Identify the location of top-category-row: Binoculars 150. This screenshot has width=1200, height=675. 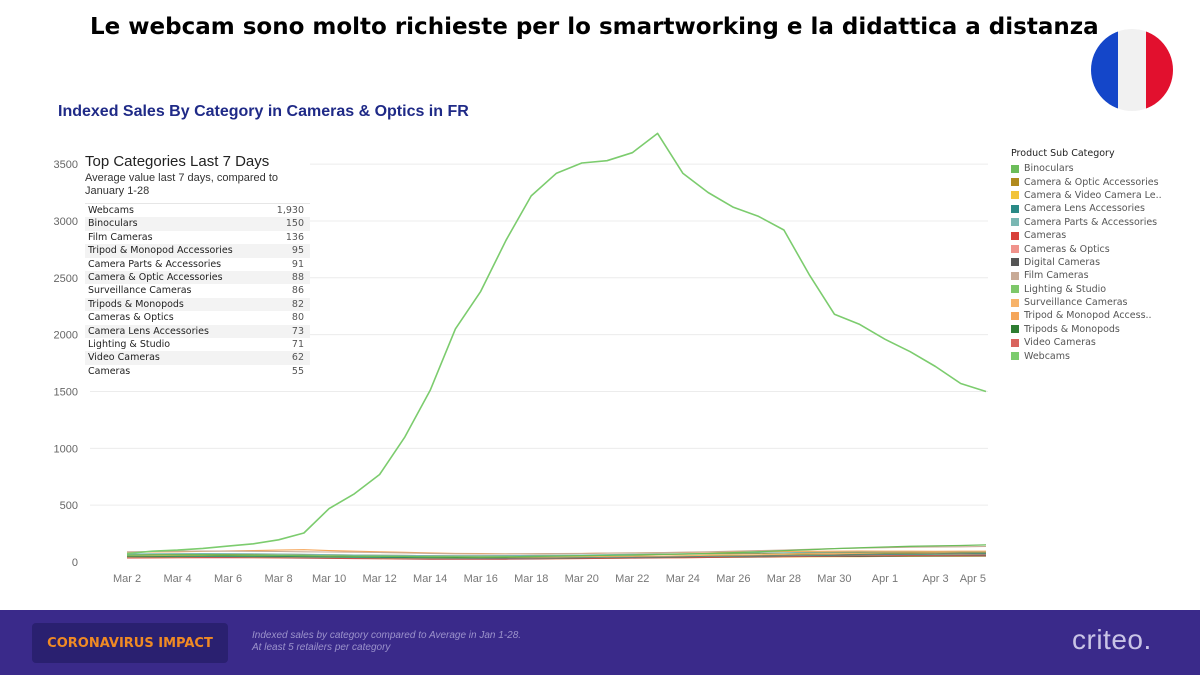
(197, 224).